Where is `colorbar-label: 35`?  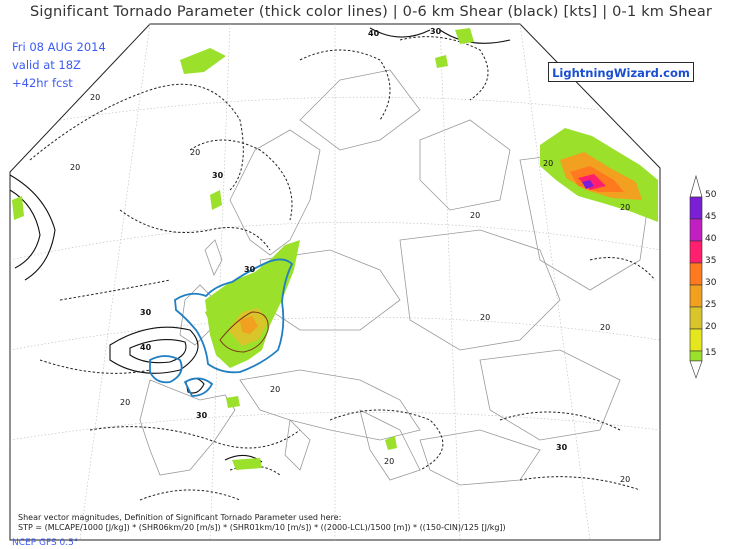
colorbar-label: 35 is located at coordinates (711, 261).